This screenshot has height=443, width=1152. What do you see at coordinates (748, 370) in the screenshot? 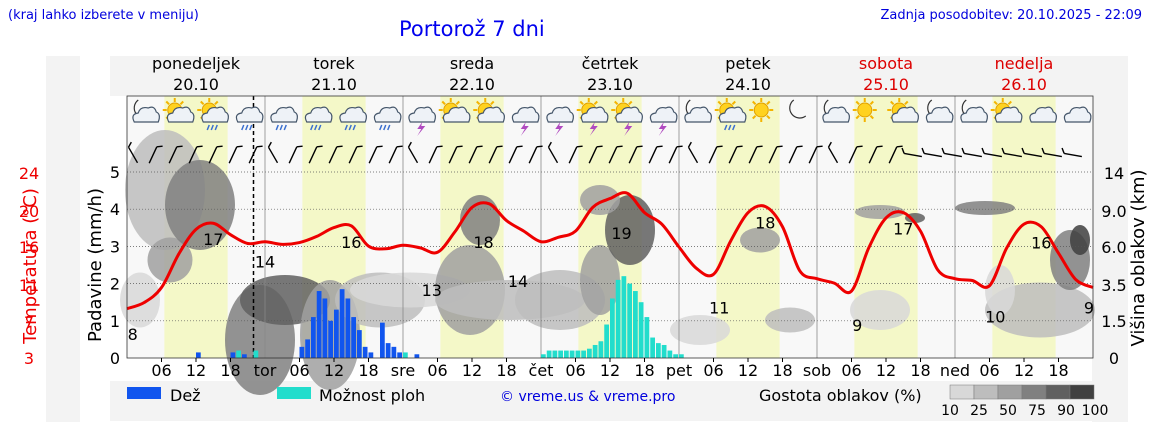
I see `hour-tick-label: 12` at bounding box center [748, 370].